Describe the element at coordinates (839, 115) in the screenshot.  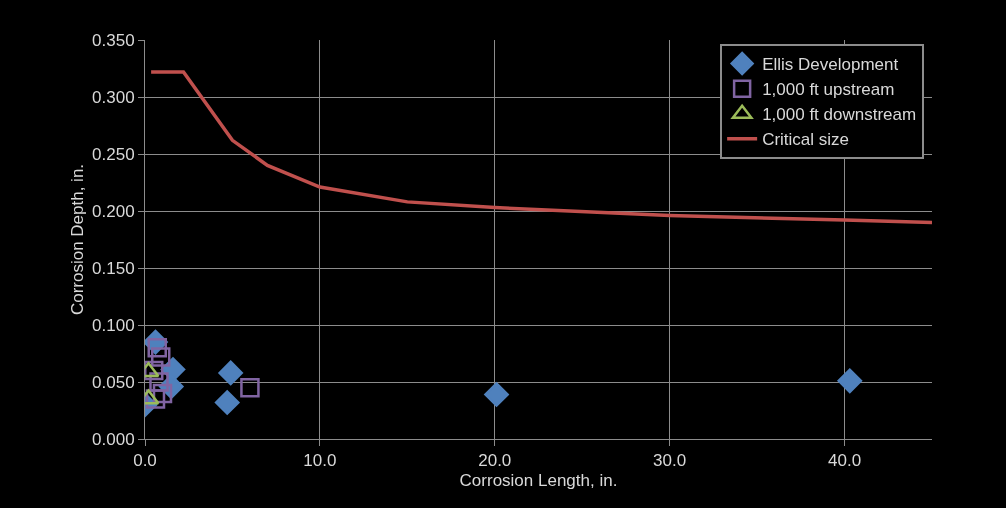
I see `legend-label: 1,000 ft downstream` at that location.